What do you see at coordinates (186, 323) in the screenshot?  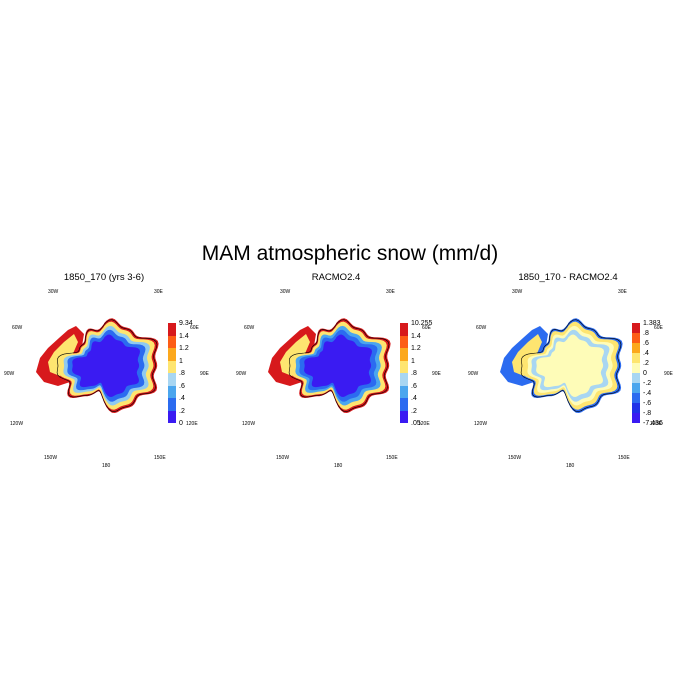 I see `colorbar-tick-label: 9.34` at bounding box center [186, 323].